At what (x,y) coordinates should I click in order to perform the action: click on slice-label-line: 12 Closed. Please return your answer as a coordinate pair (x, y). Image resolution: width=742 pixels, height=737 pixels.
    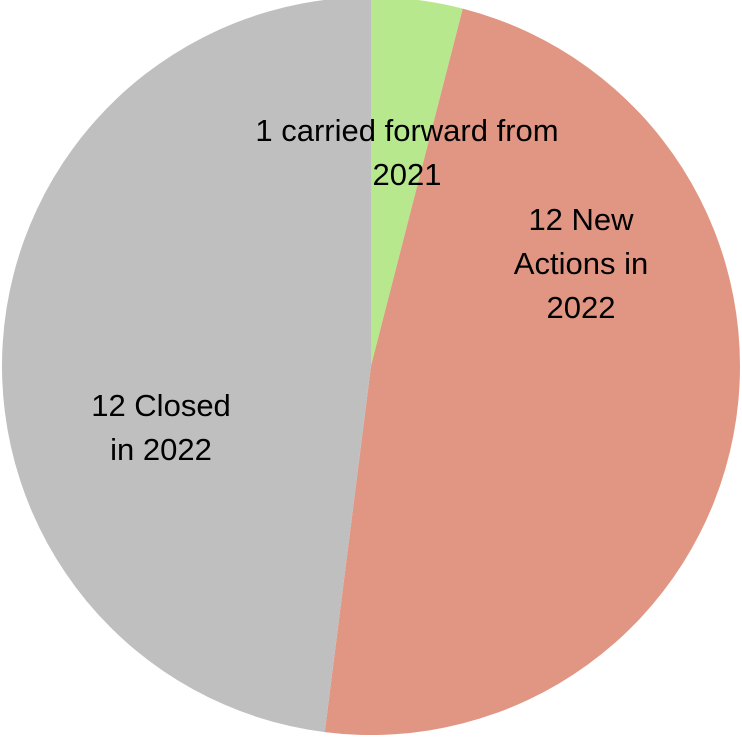
    Looking at the image, I should click on (161, 405).